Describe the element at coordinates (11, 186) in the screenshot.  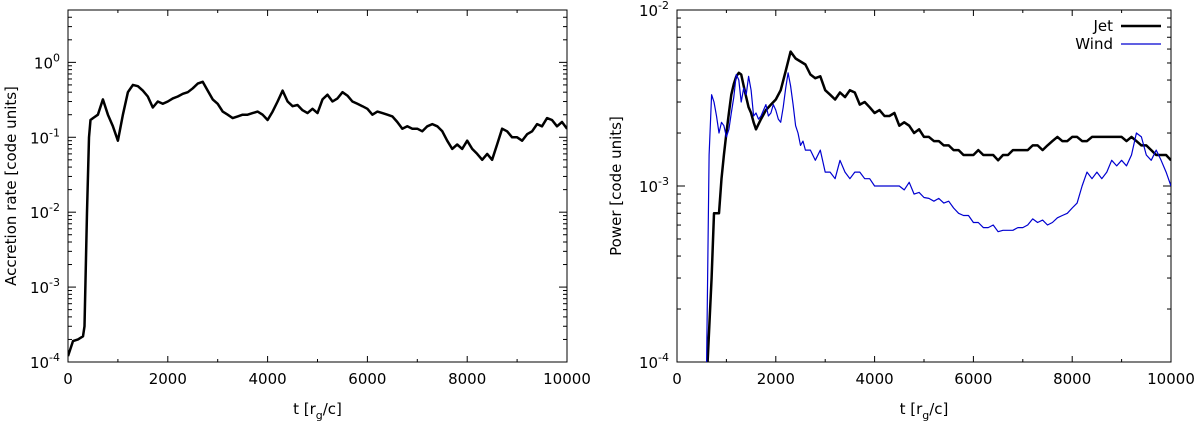
I see `y-axis-label: Accretion rate [code units]` at that location.